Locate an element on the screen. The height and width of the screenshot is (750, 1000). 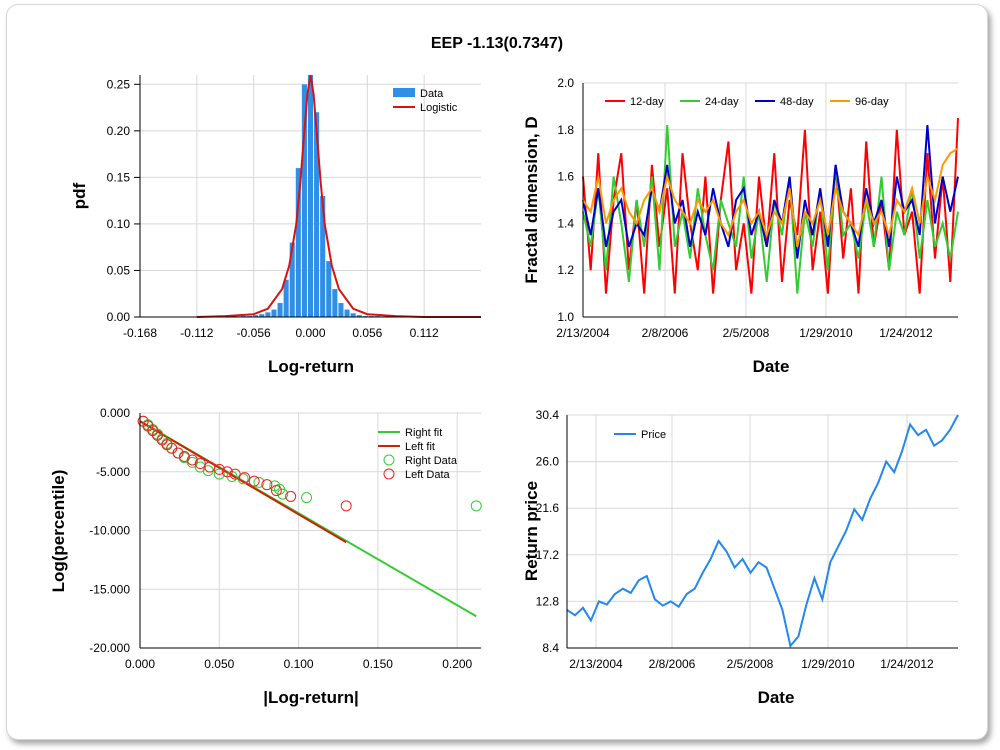
price-x-tick-label: 2/8/2006 is located at coordinates (672, 664).